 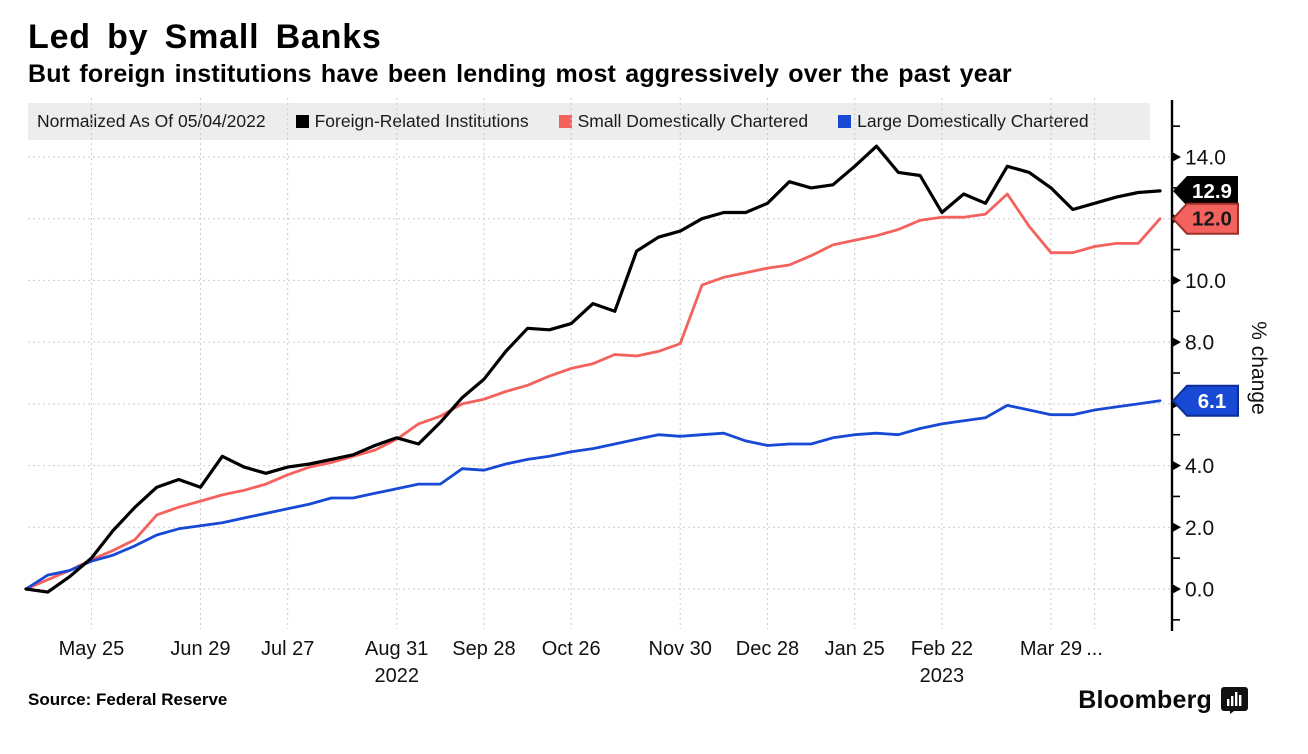 What do you see at coordinates (855, 649) in the screenshot?
I see `x-tick-label: Jan 25` at bounding box center [855, 649].